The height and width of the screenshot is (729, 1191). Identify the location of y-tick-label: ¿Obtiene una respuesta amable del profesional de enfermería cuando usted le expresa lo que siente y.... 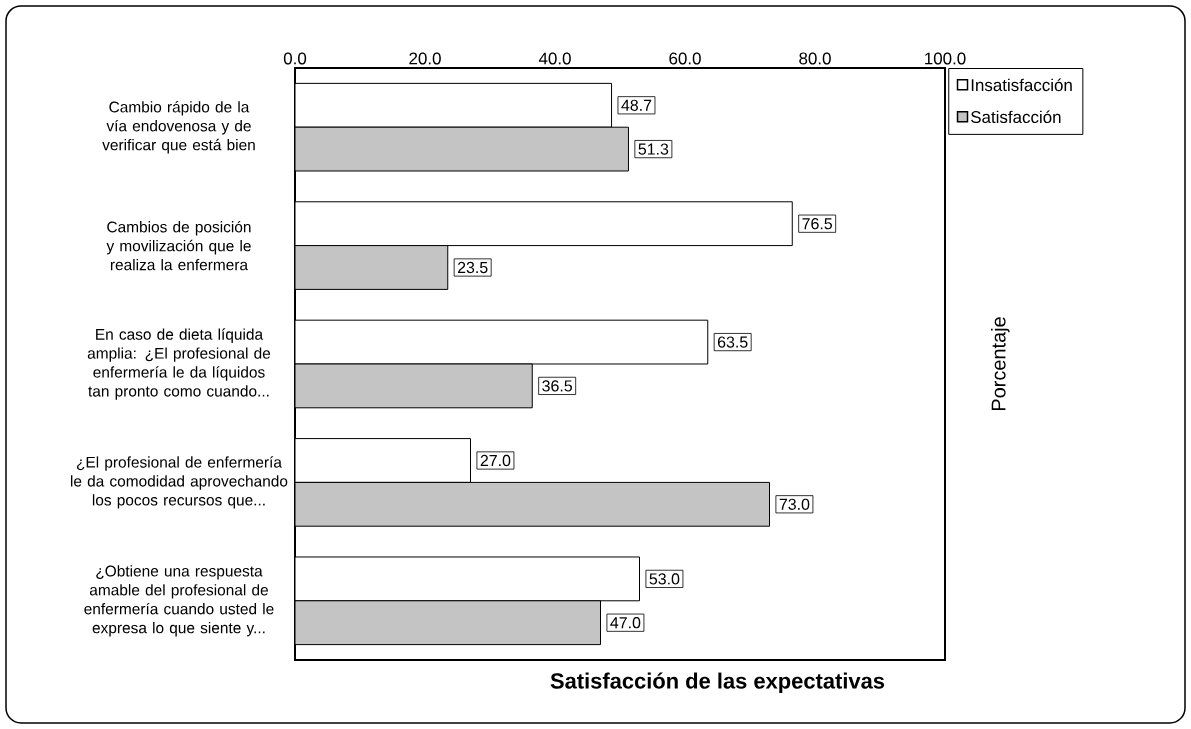
(179, 601).